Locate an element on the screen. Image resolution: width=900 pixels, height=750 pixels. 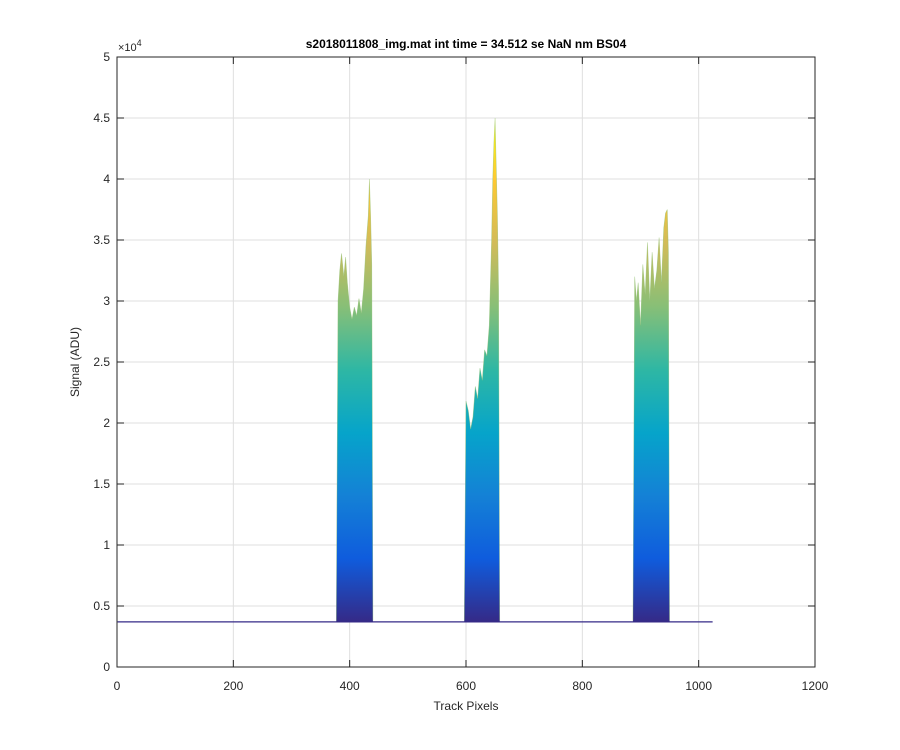
x-tick-label: 0 is located at coordinates (117, 686).